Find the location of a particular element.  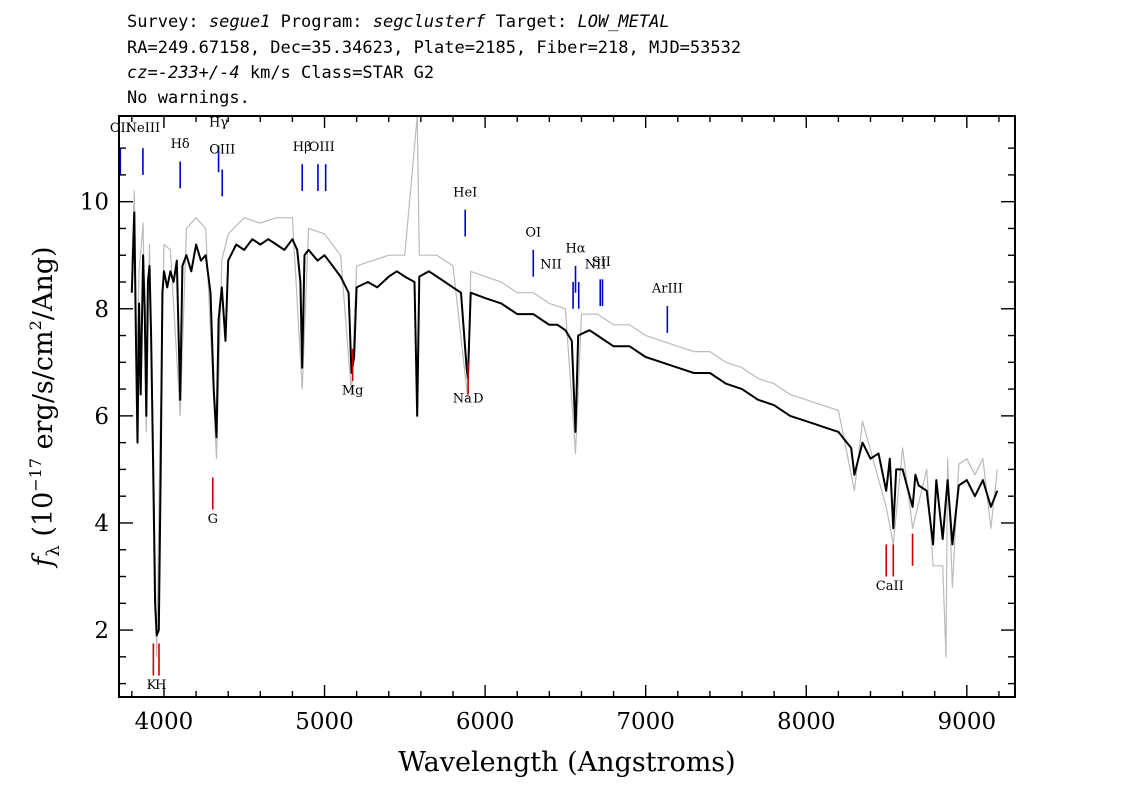

line-label-oii: OII is located at coordinates (120, 128).